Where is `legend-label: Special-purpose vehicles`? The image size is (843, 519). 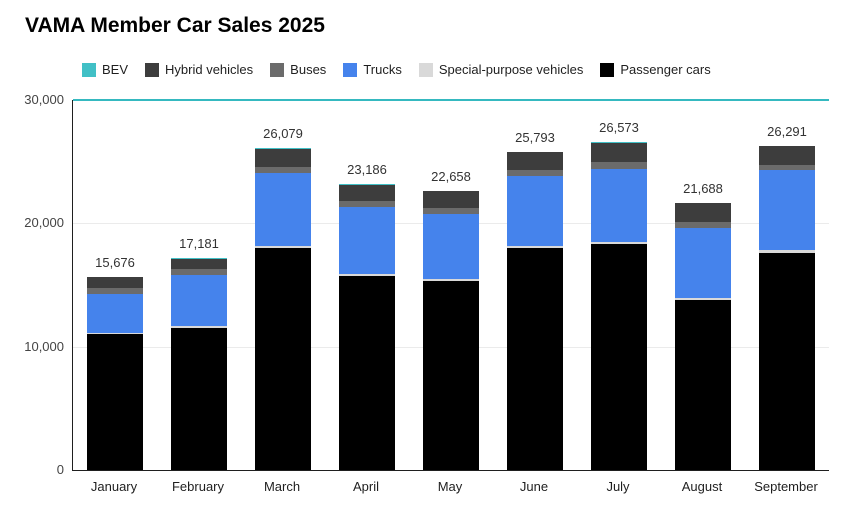 legend-label: Special-purpose vehicles is located at coordinates (511, 69).